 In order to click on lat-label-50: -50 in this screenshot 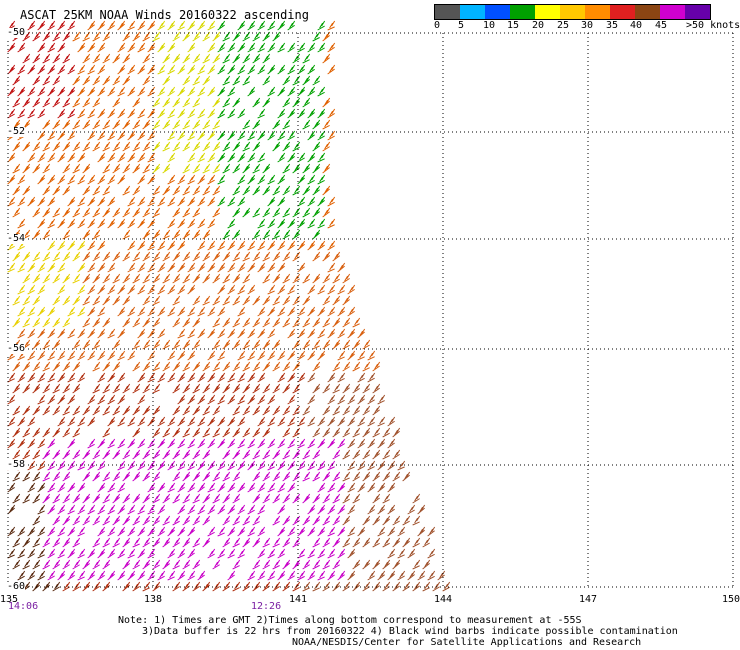, I will do `click(16, 32)`.